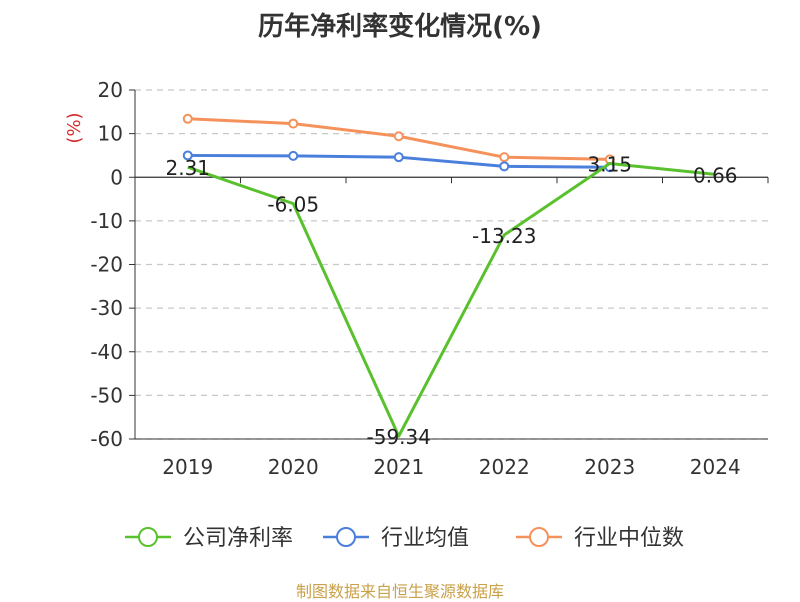 This screenshot has height=602, width=800. What do you see at coordinates (293, 205) in the screenshot?
I see `data-label: -6.05` at bounding box center [293, 205].